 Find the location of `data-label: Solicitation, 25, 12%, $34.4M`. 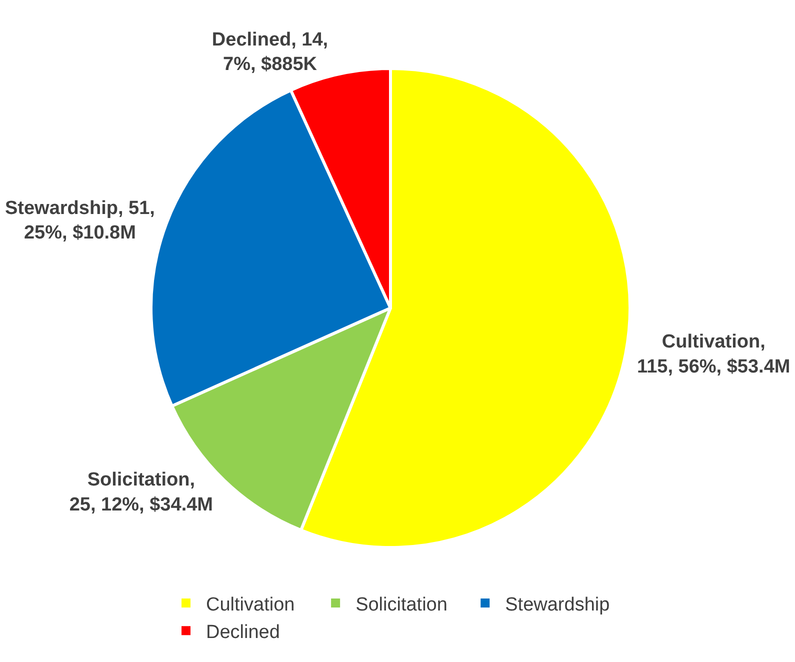

data-label: Solicitation, 25, 12%, $34.4M is located at coordinates (141, 493).